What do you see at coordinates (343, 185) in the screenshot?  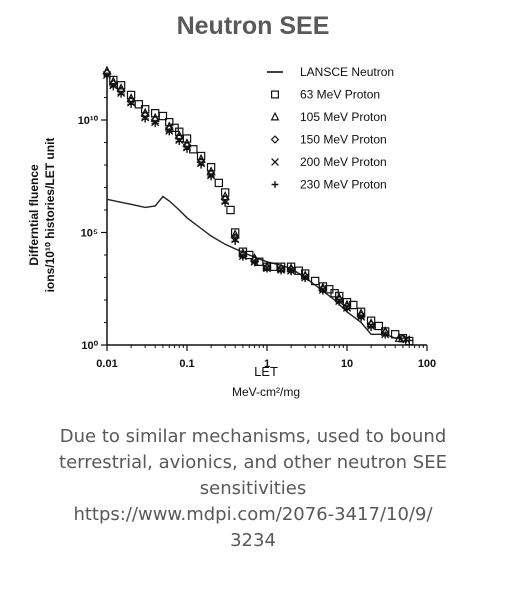 I see `legend-label: 230 MeV Proton` at bounding box center [343, 185].